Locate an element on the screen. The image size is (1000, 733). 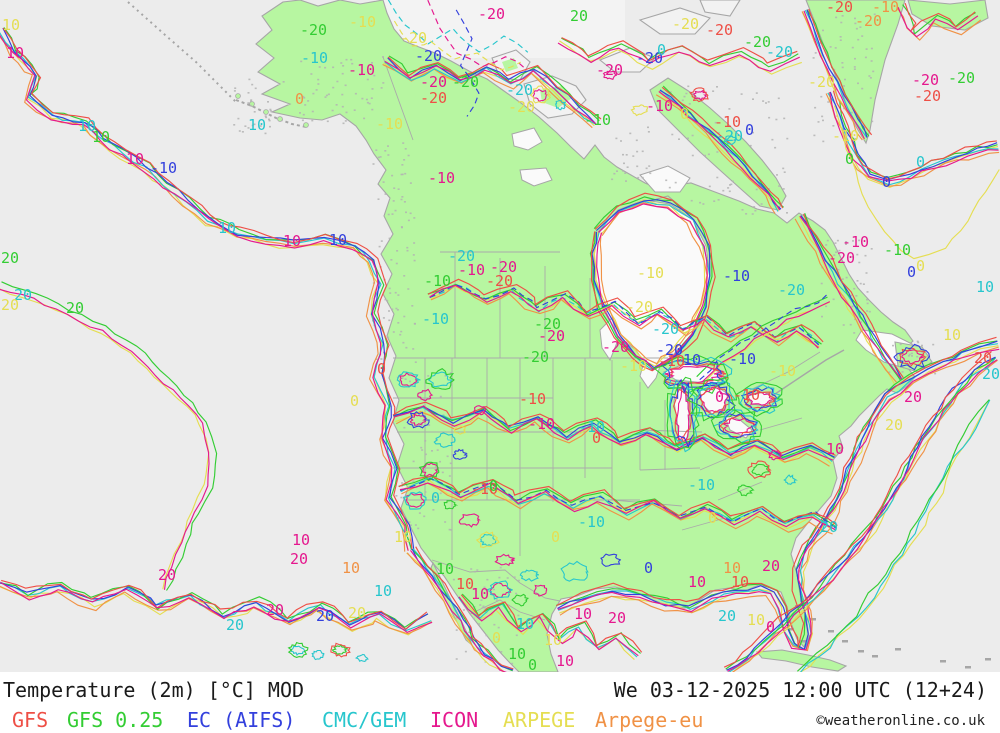
map-title: Temperature (2m) [°C] MOD is located at coordinates (154, 690).